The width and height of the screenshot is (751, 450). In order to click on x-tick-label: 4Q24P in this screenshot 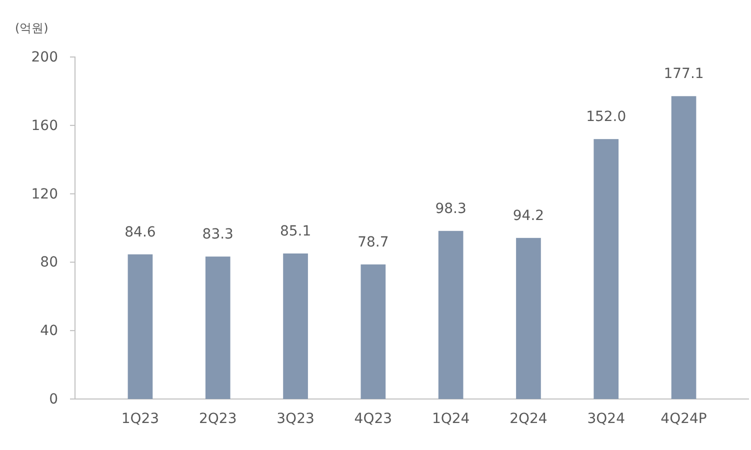, I will do `click(683, 418)`.